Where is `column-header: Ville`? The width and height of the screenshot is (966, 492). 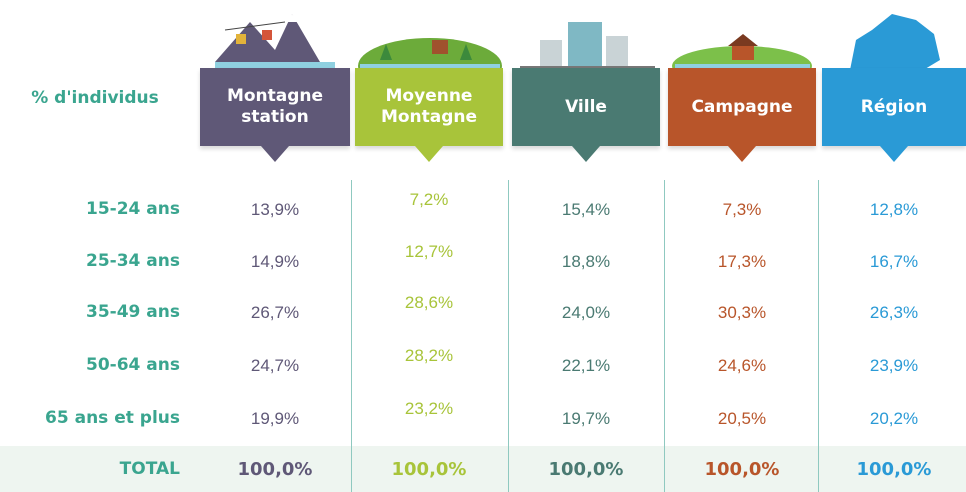 column-header: Ville is located at coordinates (586, 107).